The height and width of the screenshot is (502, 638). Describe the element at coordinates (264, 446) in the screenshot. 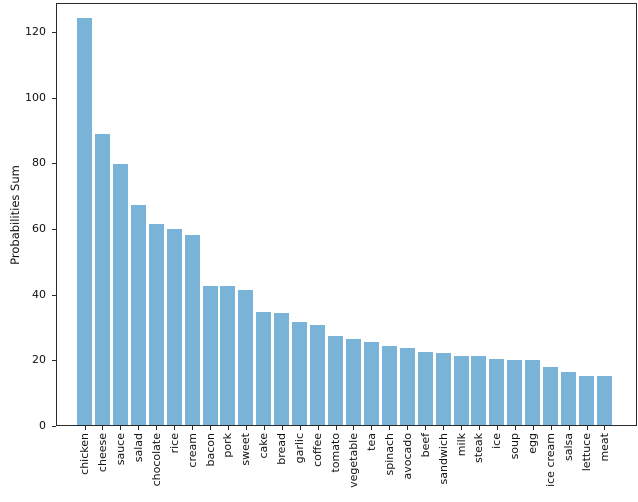

I see `x-tick-label: cake` at that location.